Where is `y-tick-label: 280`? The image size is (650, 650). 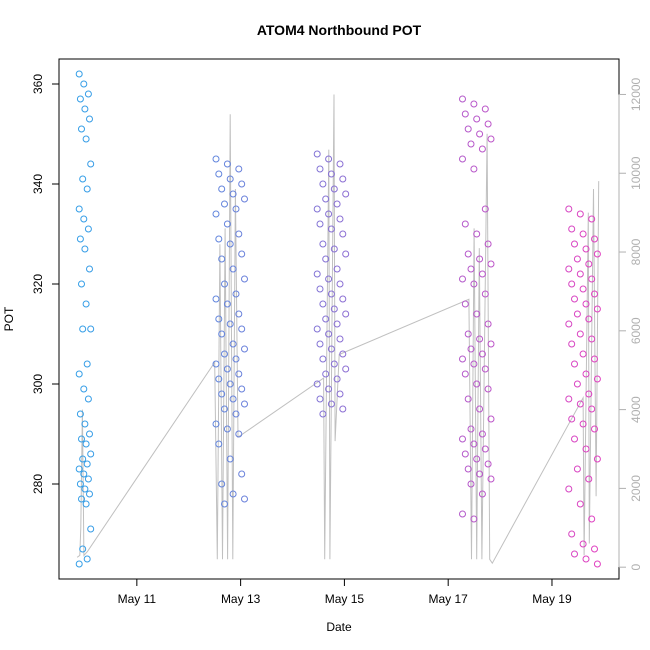
y-tick-label: 280 is located at coordinates (38, 484).